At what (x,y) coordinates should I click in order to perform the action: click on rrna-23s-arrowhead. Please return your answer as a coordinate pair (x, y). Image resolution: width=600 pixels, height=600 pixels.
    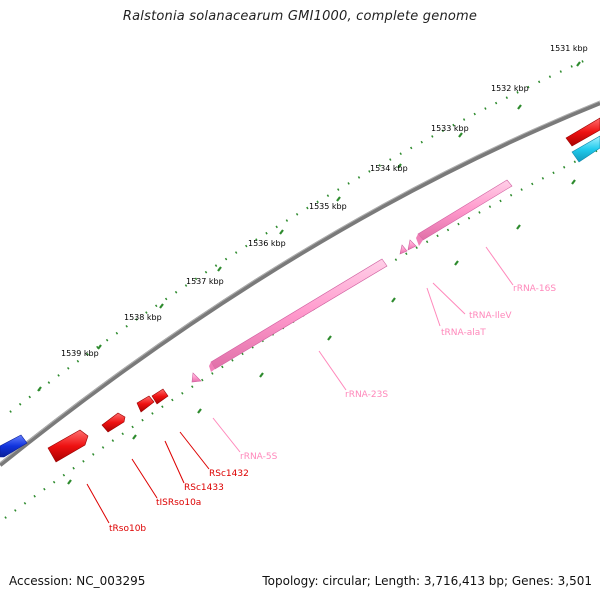
    Looking at the image, I should click on (212, 367).